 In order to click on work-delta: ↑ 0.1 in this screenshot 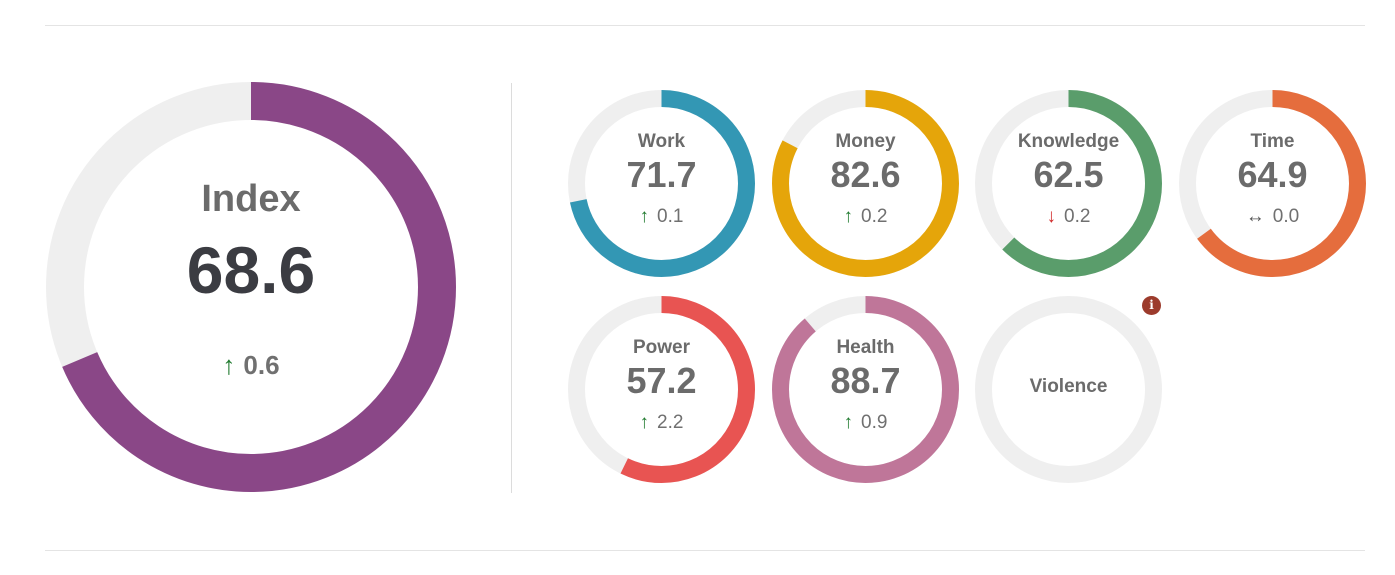, I will do `click(661, 217)`.